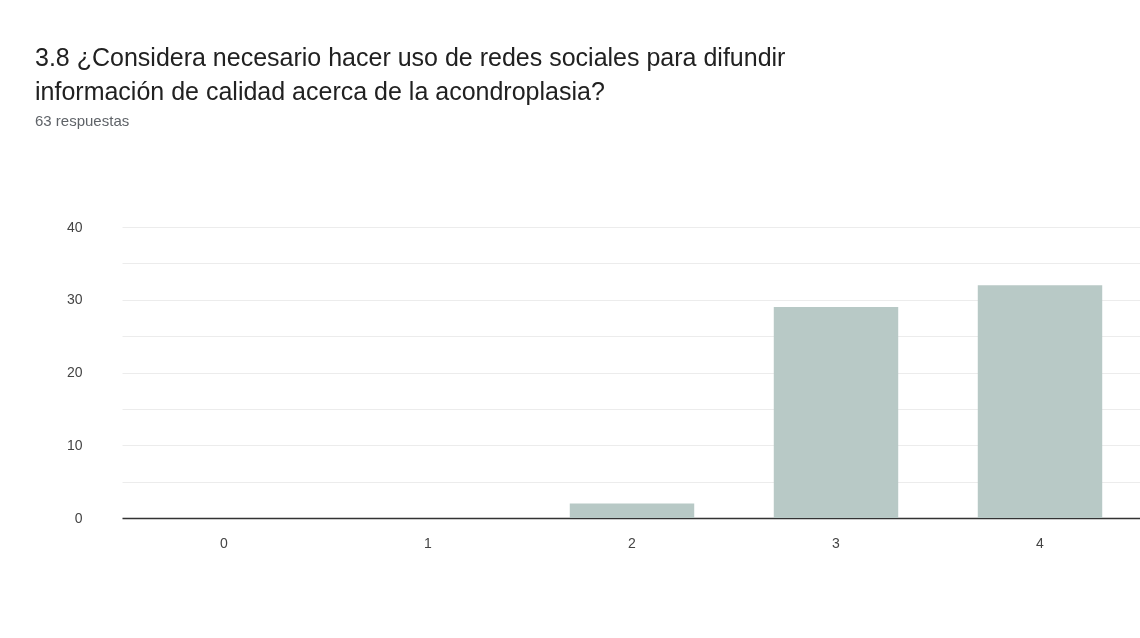 This screenshot has width=1140, height=638. Describe the element at coordinates (411, 74) in the screenshot. I see `chart-title: 3.8 ¿Considera necesario hacer uso de redes sociales para difundir información de calidad acerca de la acondroplasia?` at that location.